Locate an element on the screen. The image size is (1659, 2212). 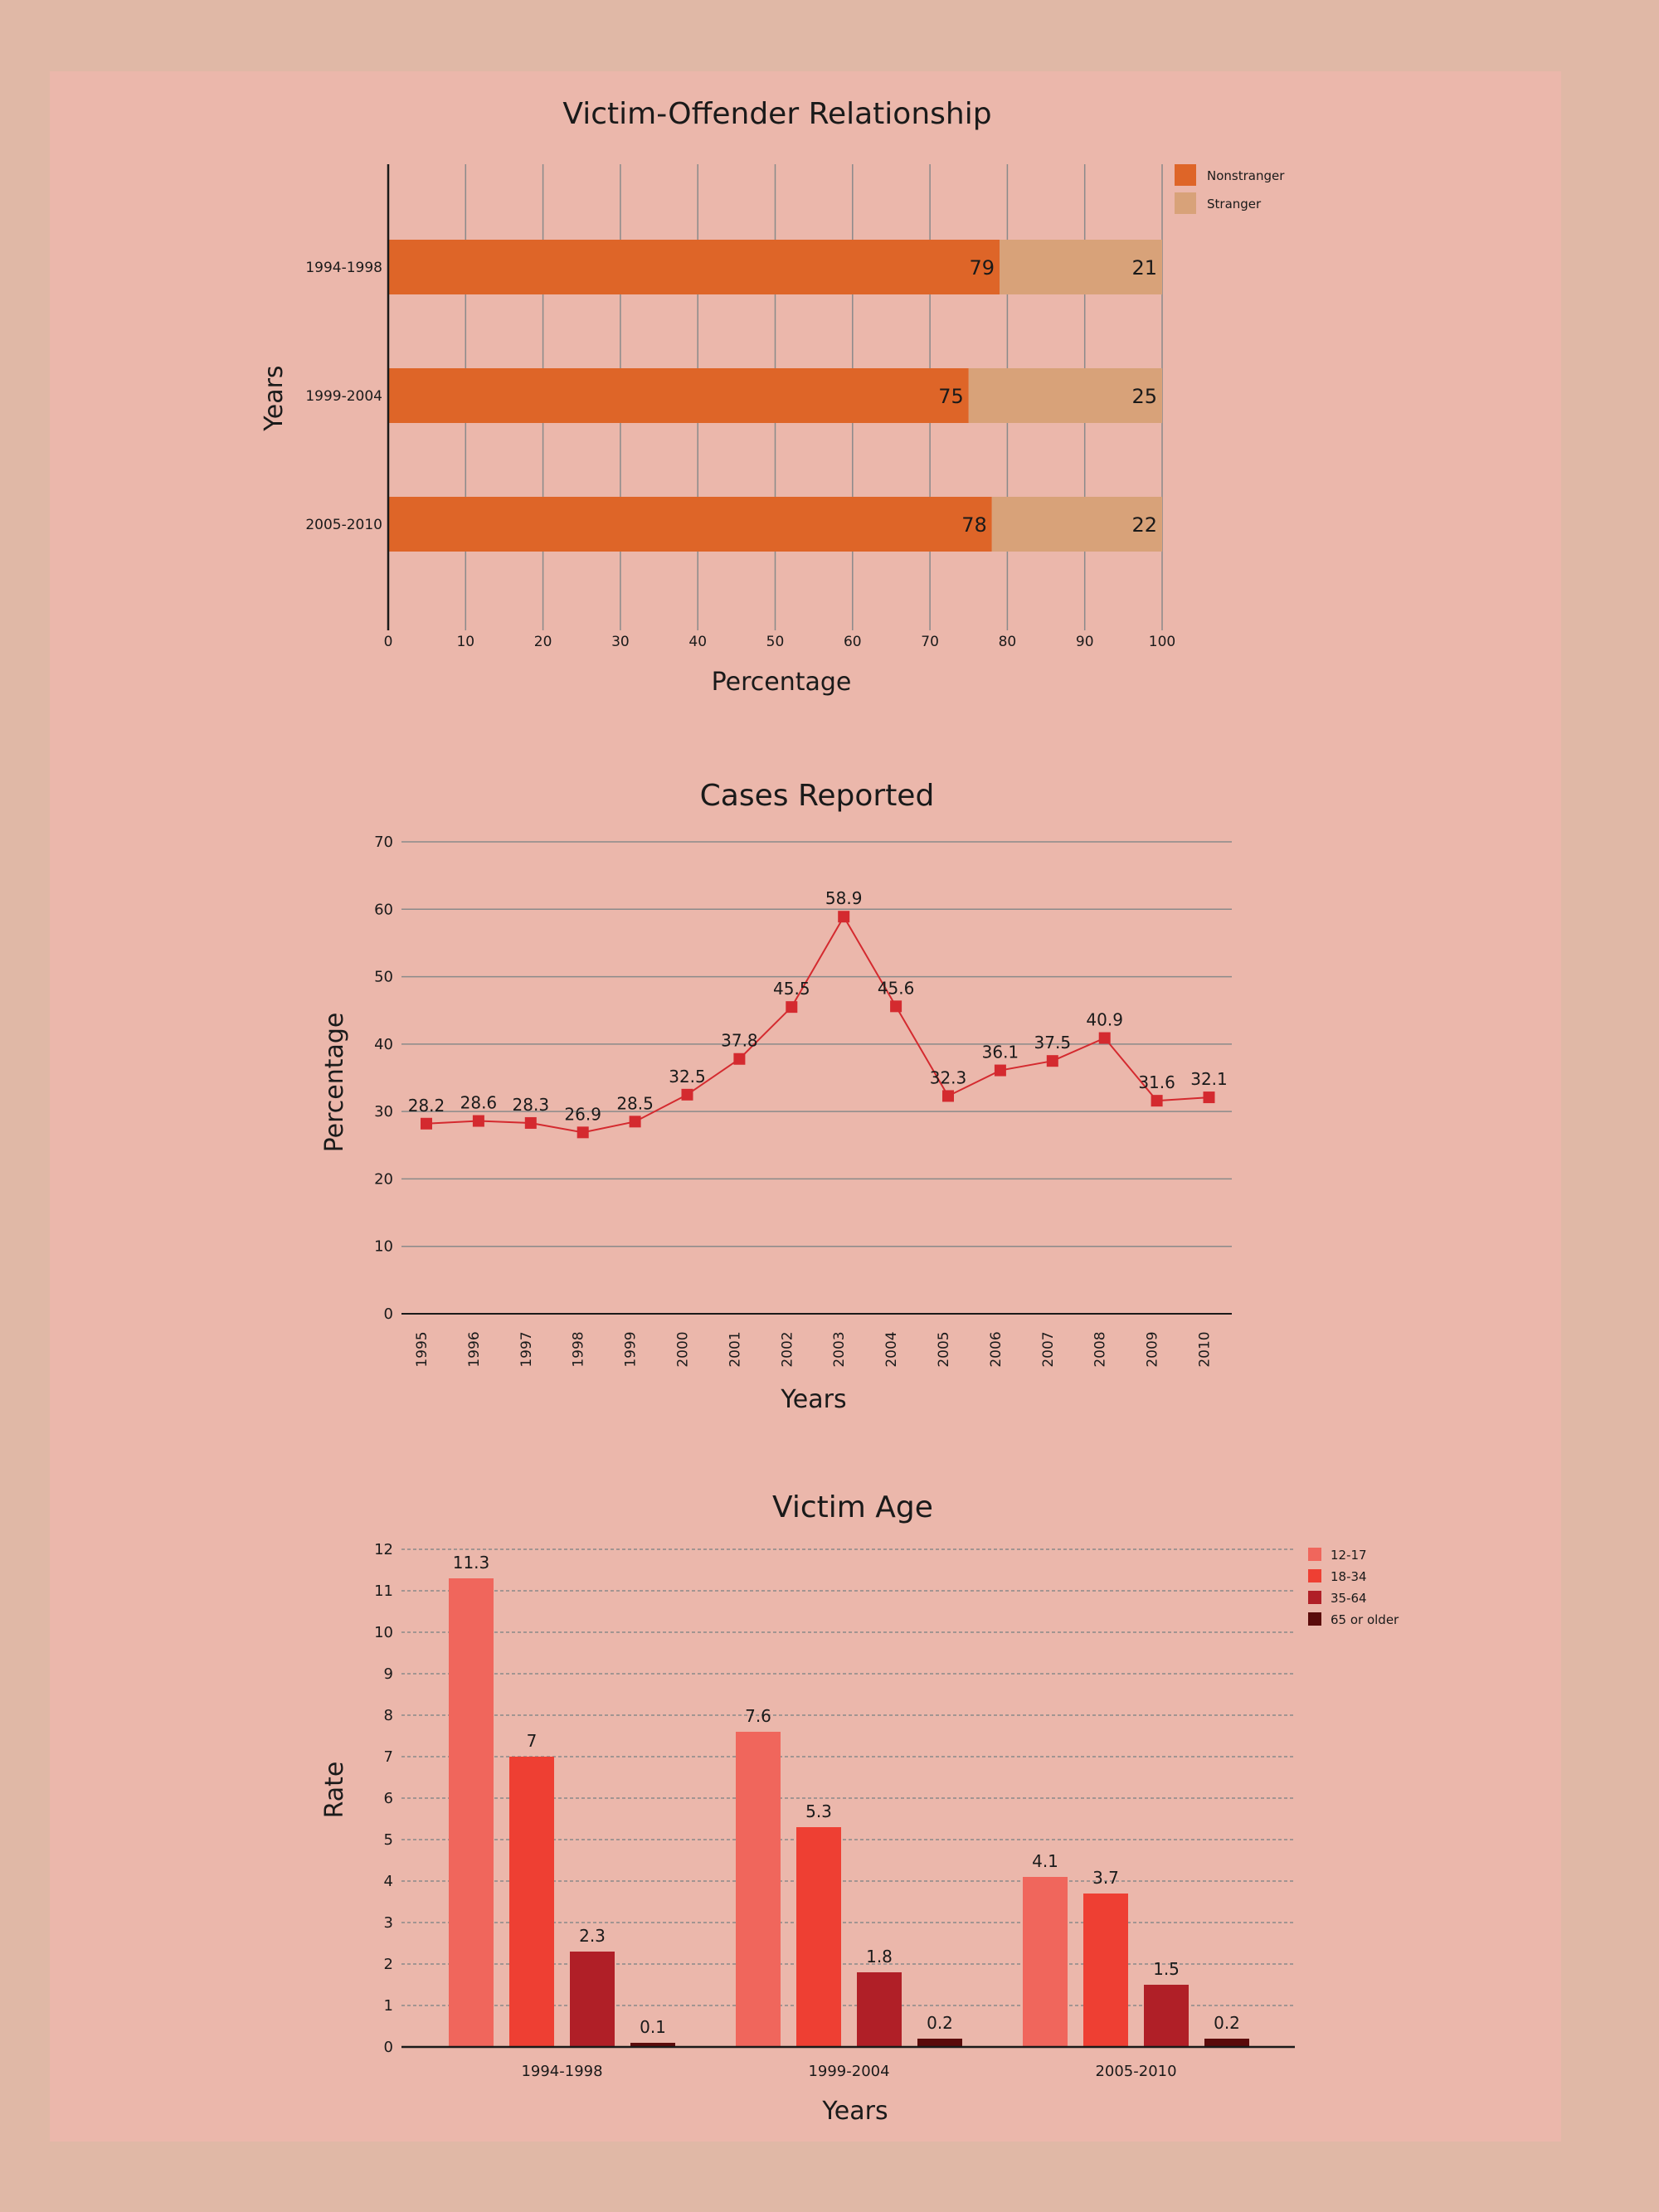
x-tick-label: 2007 is located at coordinates (1048, 1349).